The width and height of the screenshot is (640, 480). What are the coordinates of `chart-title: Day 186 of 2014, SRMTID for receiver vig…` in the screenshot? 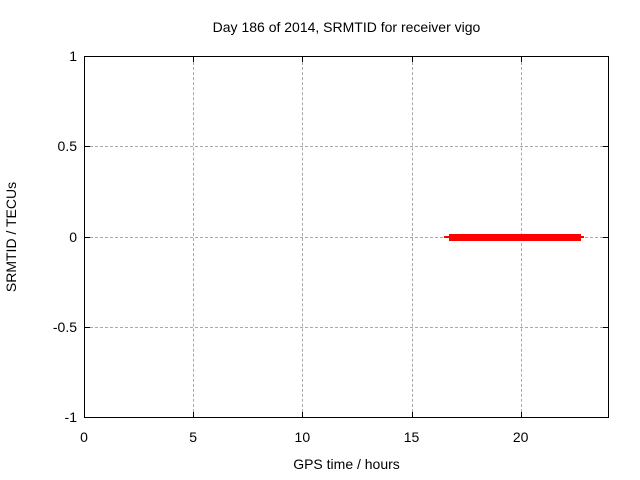 It's located at (346, 27).